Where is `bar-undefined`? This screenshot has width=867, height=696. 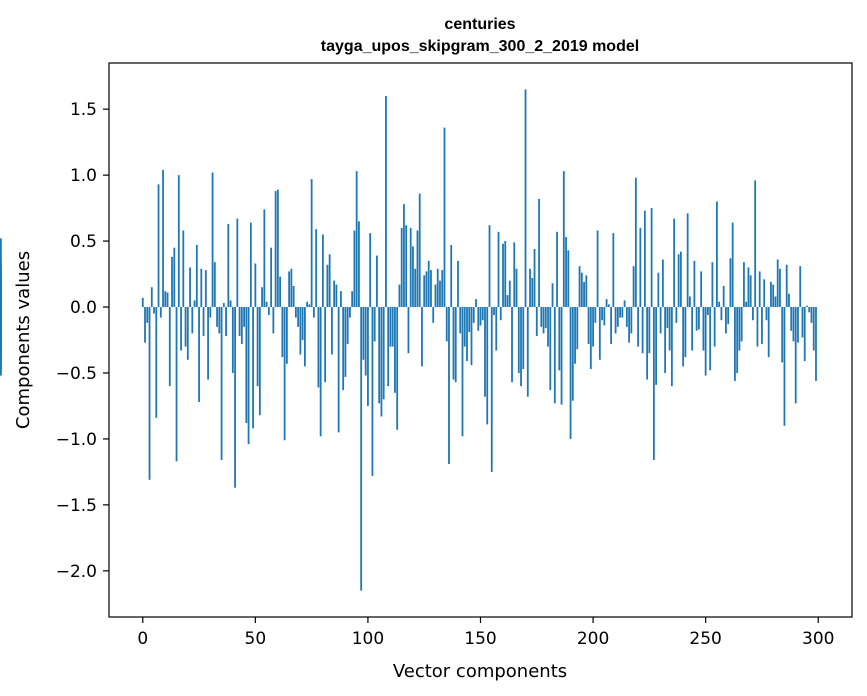
bar-undefined is located at coordinates (1, 302).